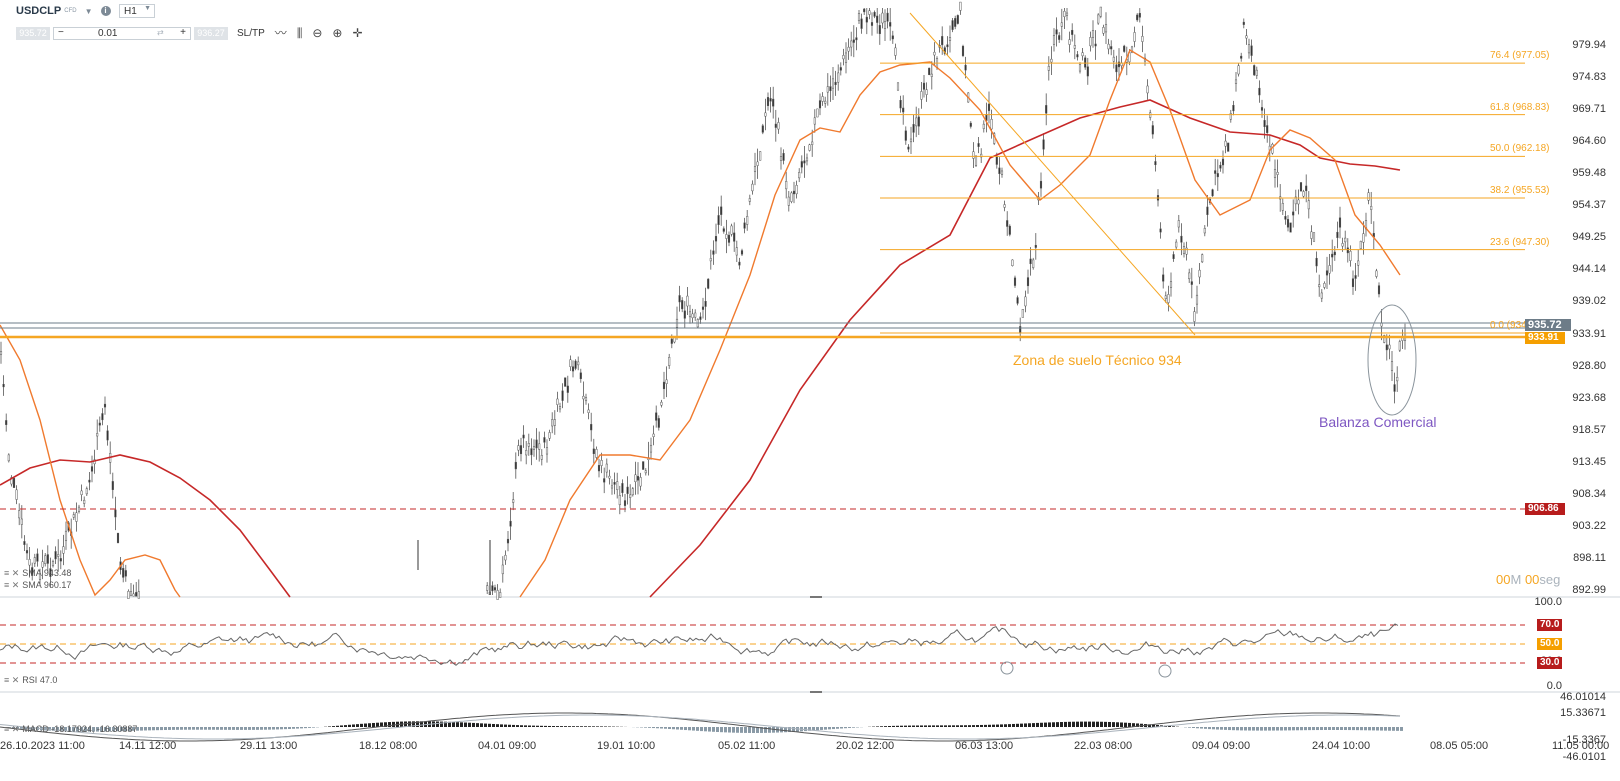  Describe the element at coordinates (211, 33) in the screenshot. I see `buy-price-button: 936.27` at that location.